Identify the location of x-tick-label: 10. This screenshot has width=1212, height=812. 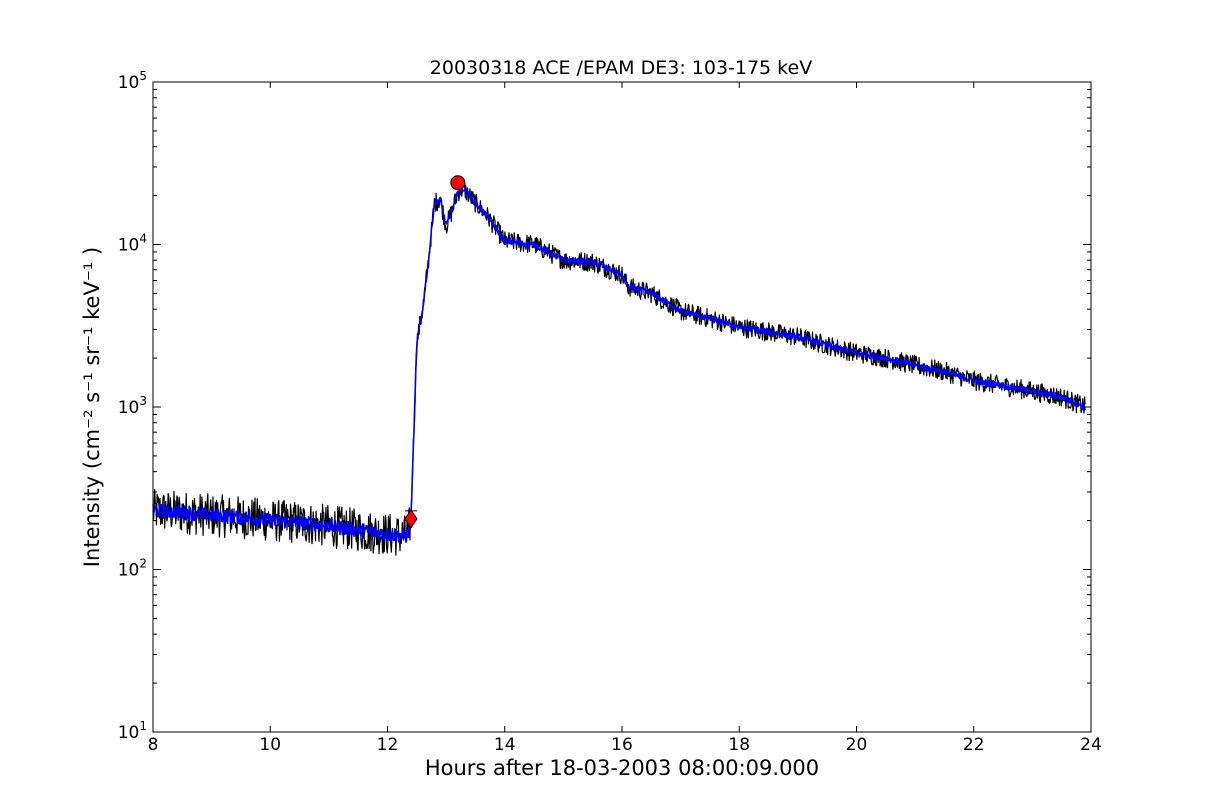
(270, 745).